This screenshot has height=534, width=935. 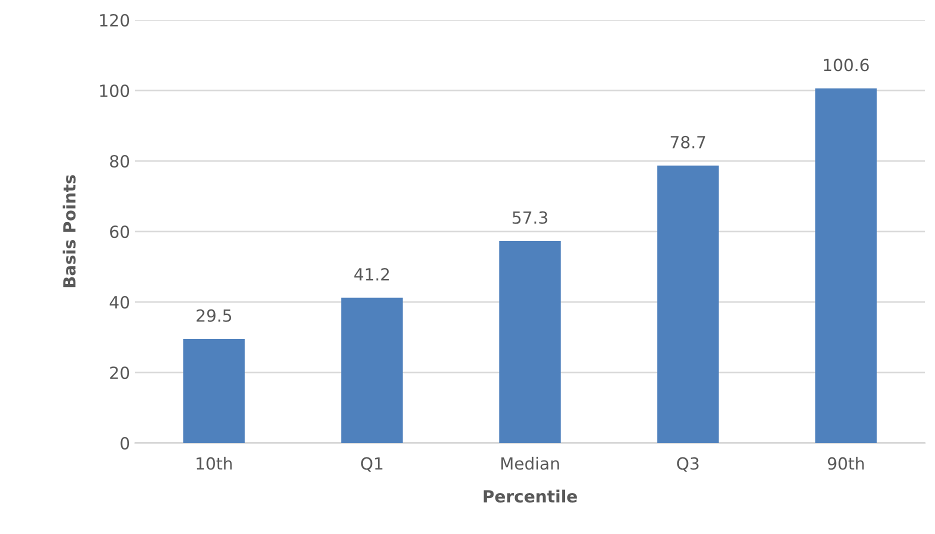 I want to click on y-tick-label: 0, so click(x=125, y=443).